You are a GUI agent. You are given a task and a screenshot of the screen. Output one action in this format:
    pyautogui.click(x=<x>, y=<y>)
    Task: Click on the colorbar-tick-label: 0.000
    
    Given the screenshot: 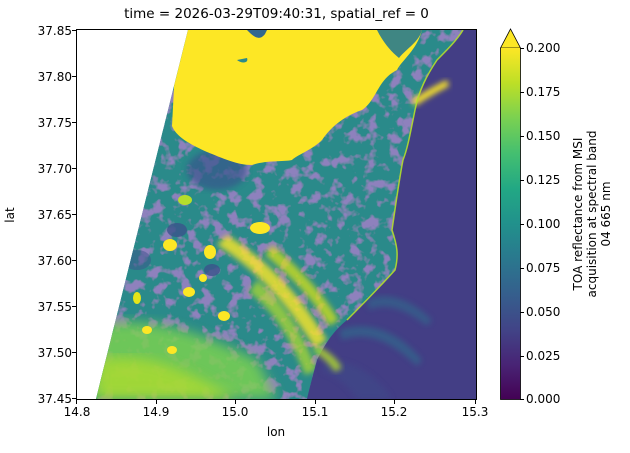 What is the action you would take?
    pyautogui.click(x=543, y=399)
    